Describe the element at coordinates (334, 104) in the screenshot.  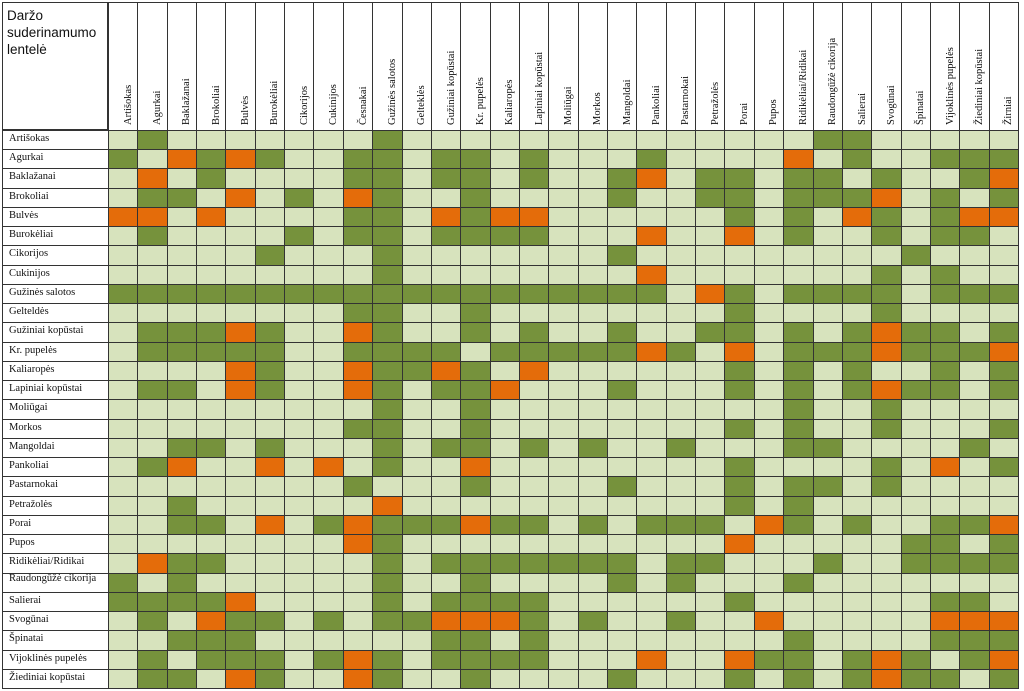
I see `column-header-label: Cukinijos` at that location.